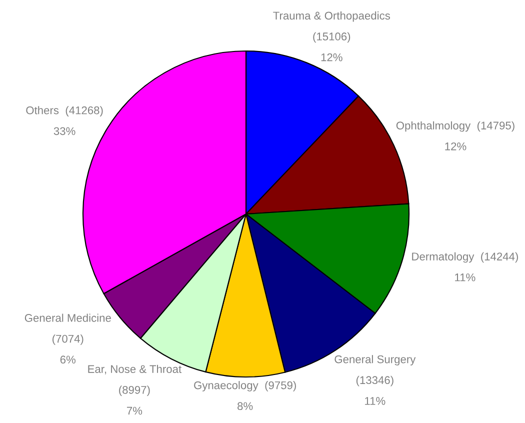  I want to click on slice-label: Dermatology (14244) 11%, so click(465, 267).